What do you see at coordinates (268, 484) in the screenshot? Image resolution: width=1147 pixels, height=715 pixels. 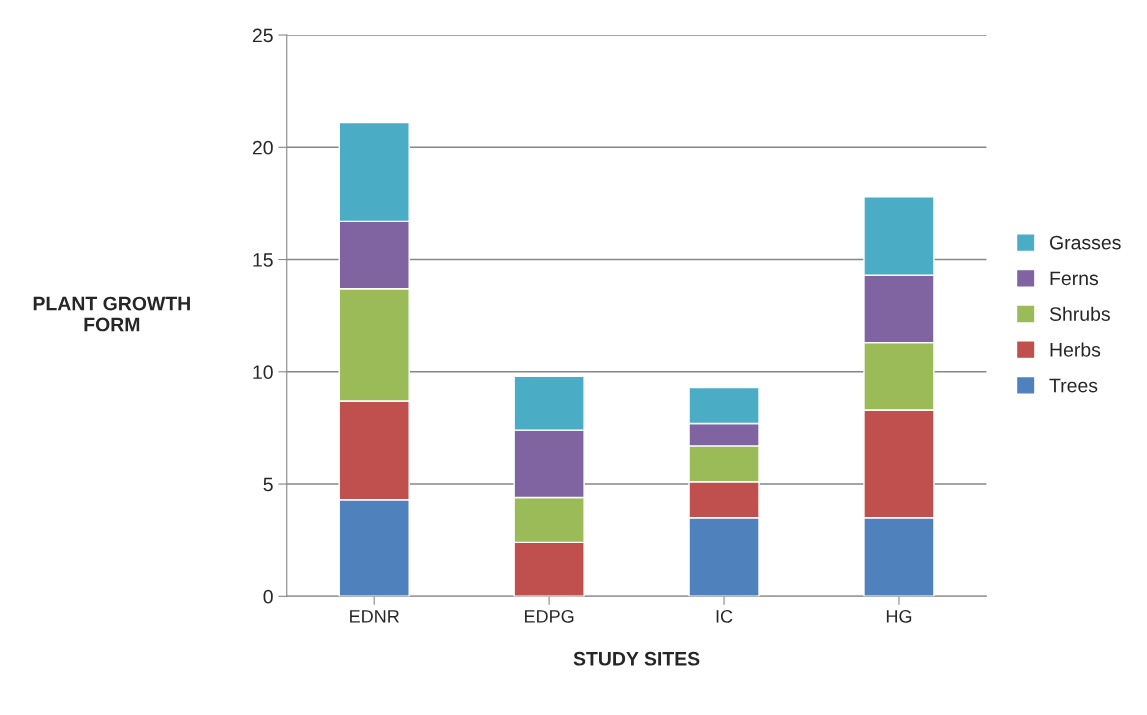 I see `y-tick-label: 5` at bounding box center [268, 484].